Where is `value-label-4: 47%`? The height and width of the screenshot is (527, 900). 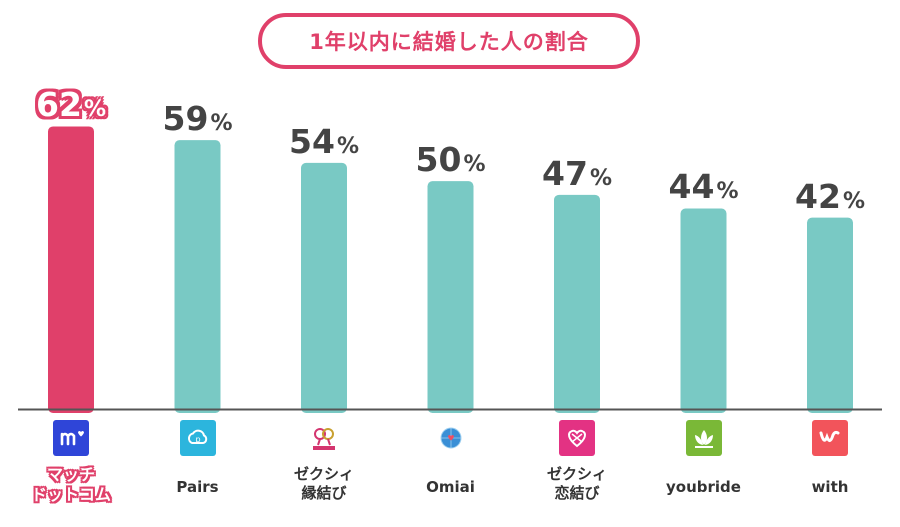
value-label-4: 47% is located at coordinates (577, 173).